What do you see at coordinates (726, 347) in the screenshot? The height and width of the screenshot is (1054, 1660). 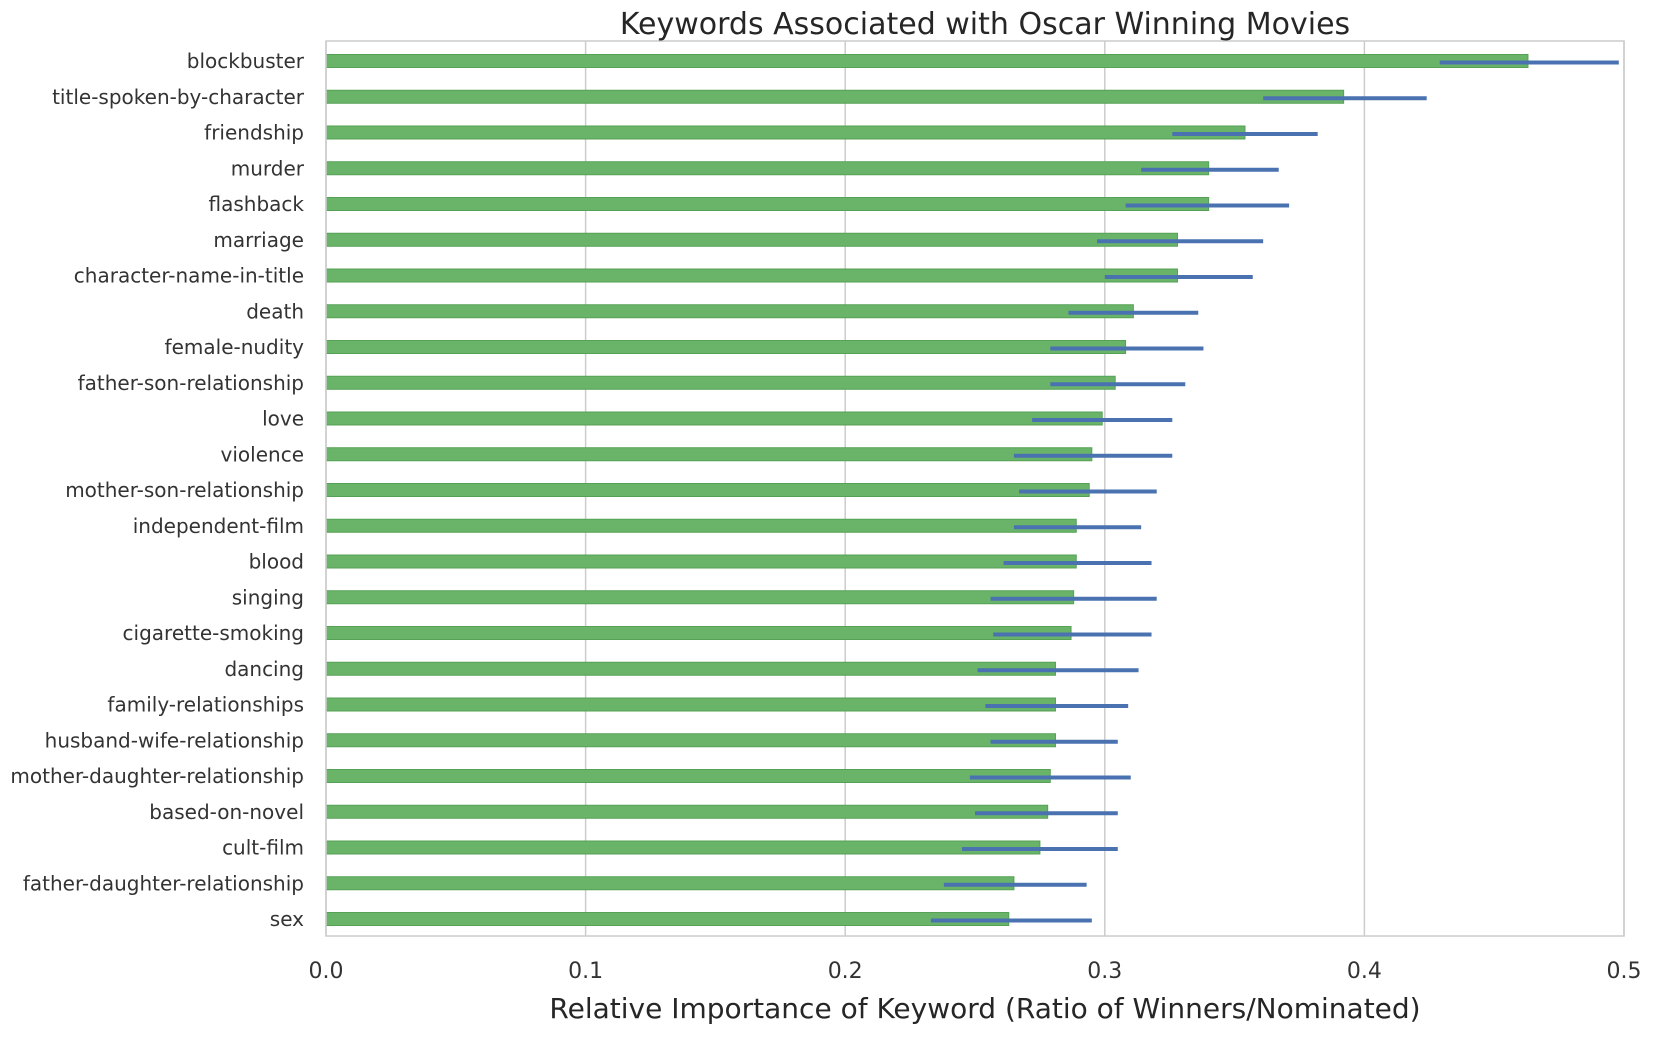 I see `bar-female-nudity` at bounding box center [726, 347].